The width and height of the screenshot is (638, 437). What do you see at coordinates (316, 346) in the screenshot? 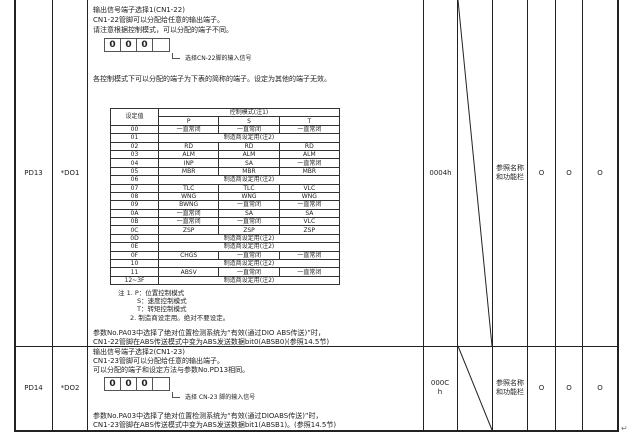
I see `row-divider` at bounding box center [316, 346].